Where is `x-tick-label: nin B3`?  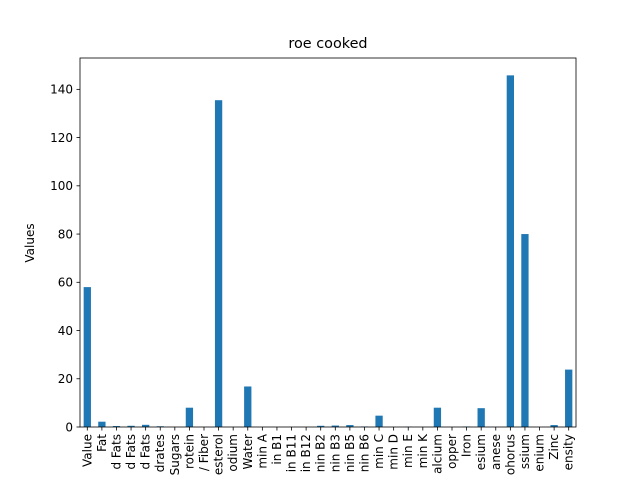
x-tick-label: nin B3 is located at coordinates (335, 453).